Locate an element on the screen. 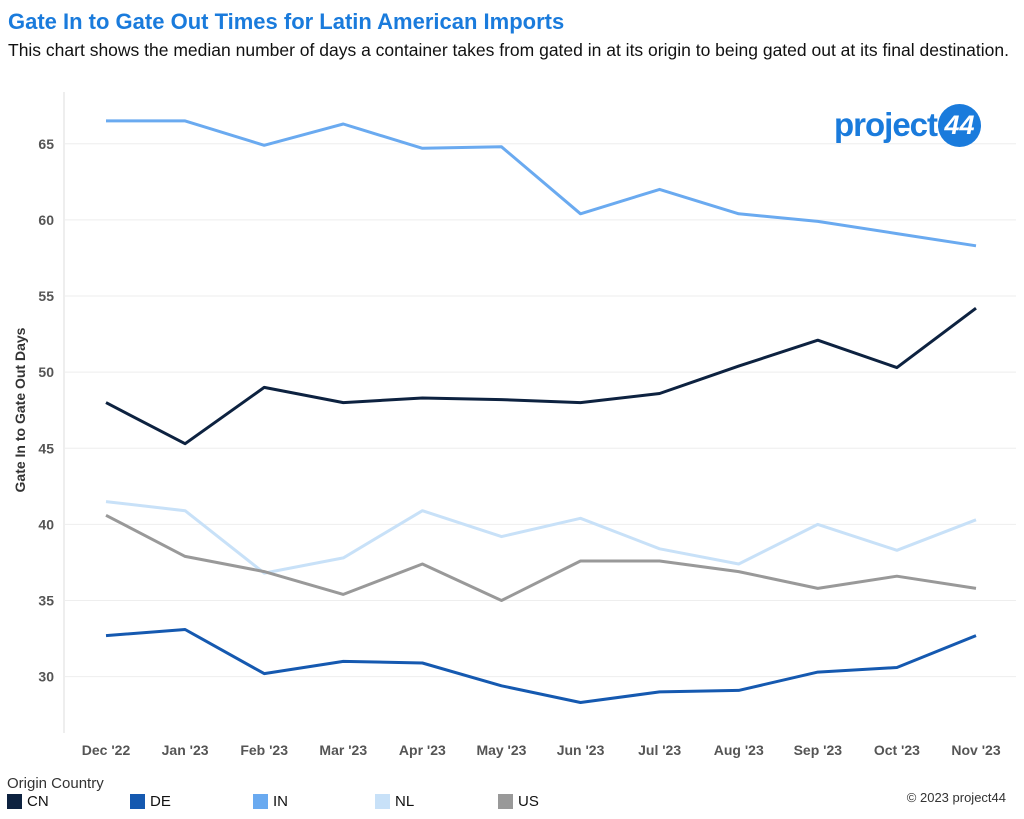 Image resolution: width=1024 pixels, height=819 pixels. legend-item-us: US is located at coordinates (518, 801).